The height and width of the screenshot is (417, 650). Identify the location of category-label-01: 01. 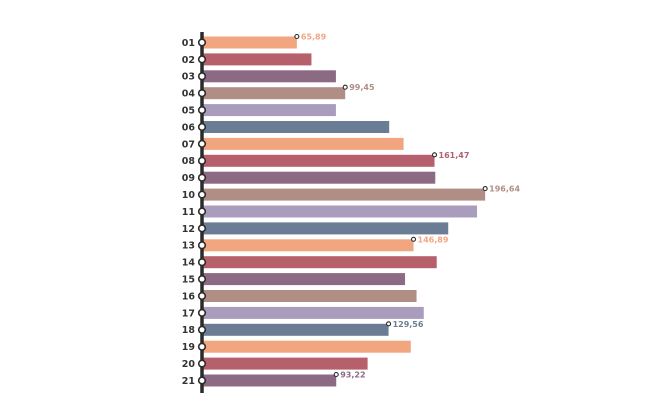
(188, 43).